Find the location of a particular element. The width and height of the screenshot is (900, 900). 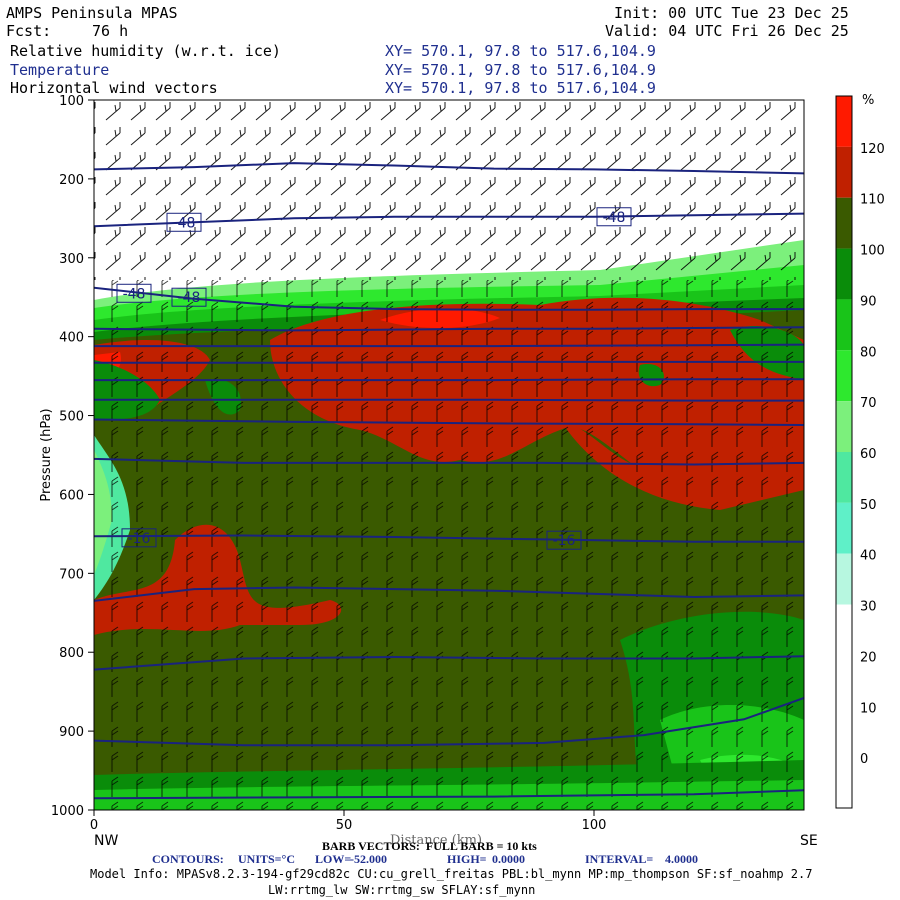

colorbar-label: 60 is located at coordinates (868, 454).